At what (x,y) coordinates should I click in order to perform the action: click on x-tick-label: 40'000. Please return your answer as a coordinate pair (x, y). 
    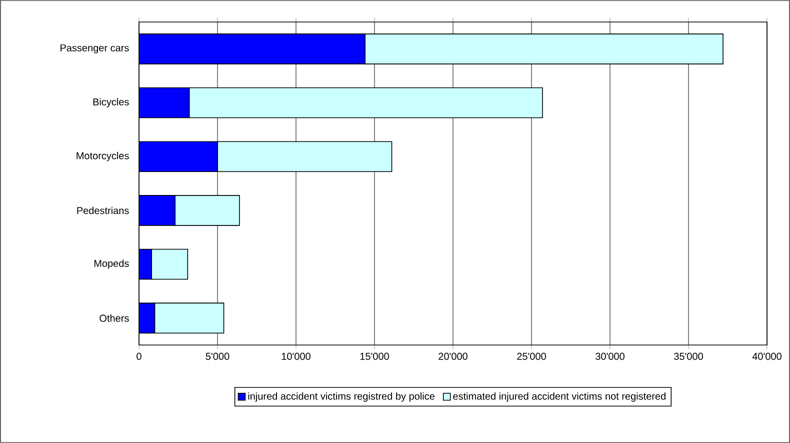
    Looking at the image, I should click on (767, 356).